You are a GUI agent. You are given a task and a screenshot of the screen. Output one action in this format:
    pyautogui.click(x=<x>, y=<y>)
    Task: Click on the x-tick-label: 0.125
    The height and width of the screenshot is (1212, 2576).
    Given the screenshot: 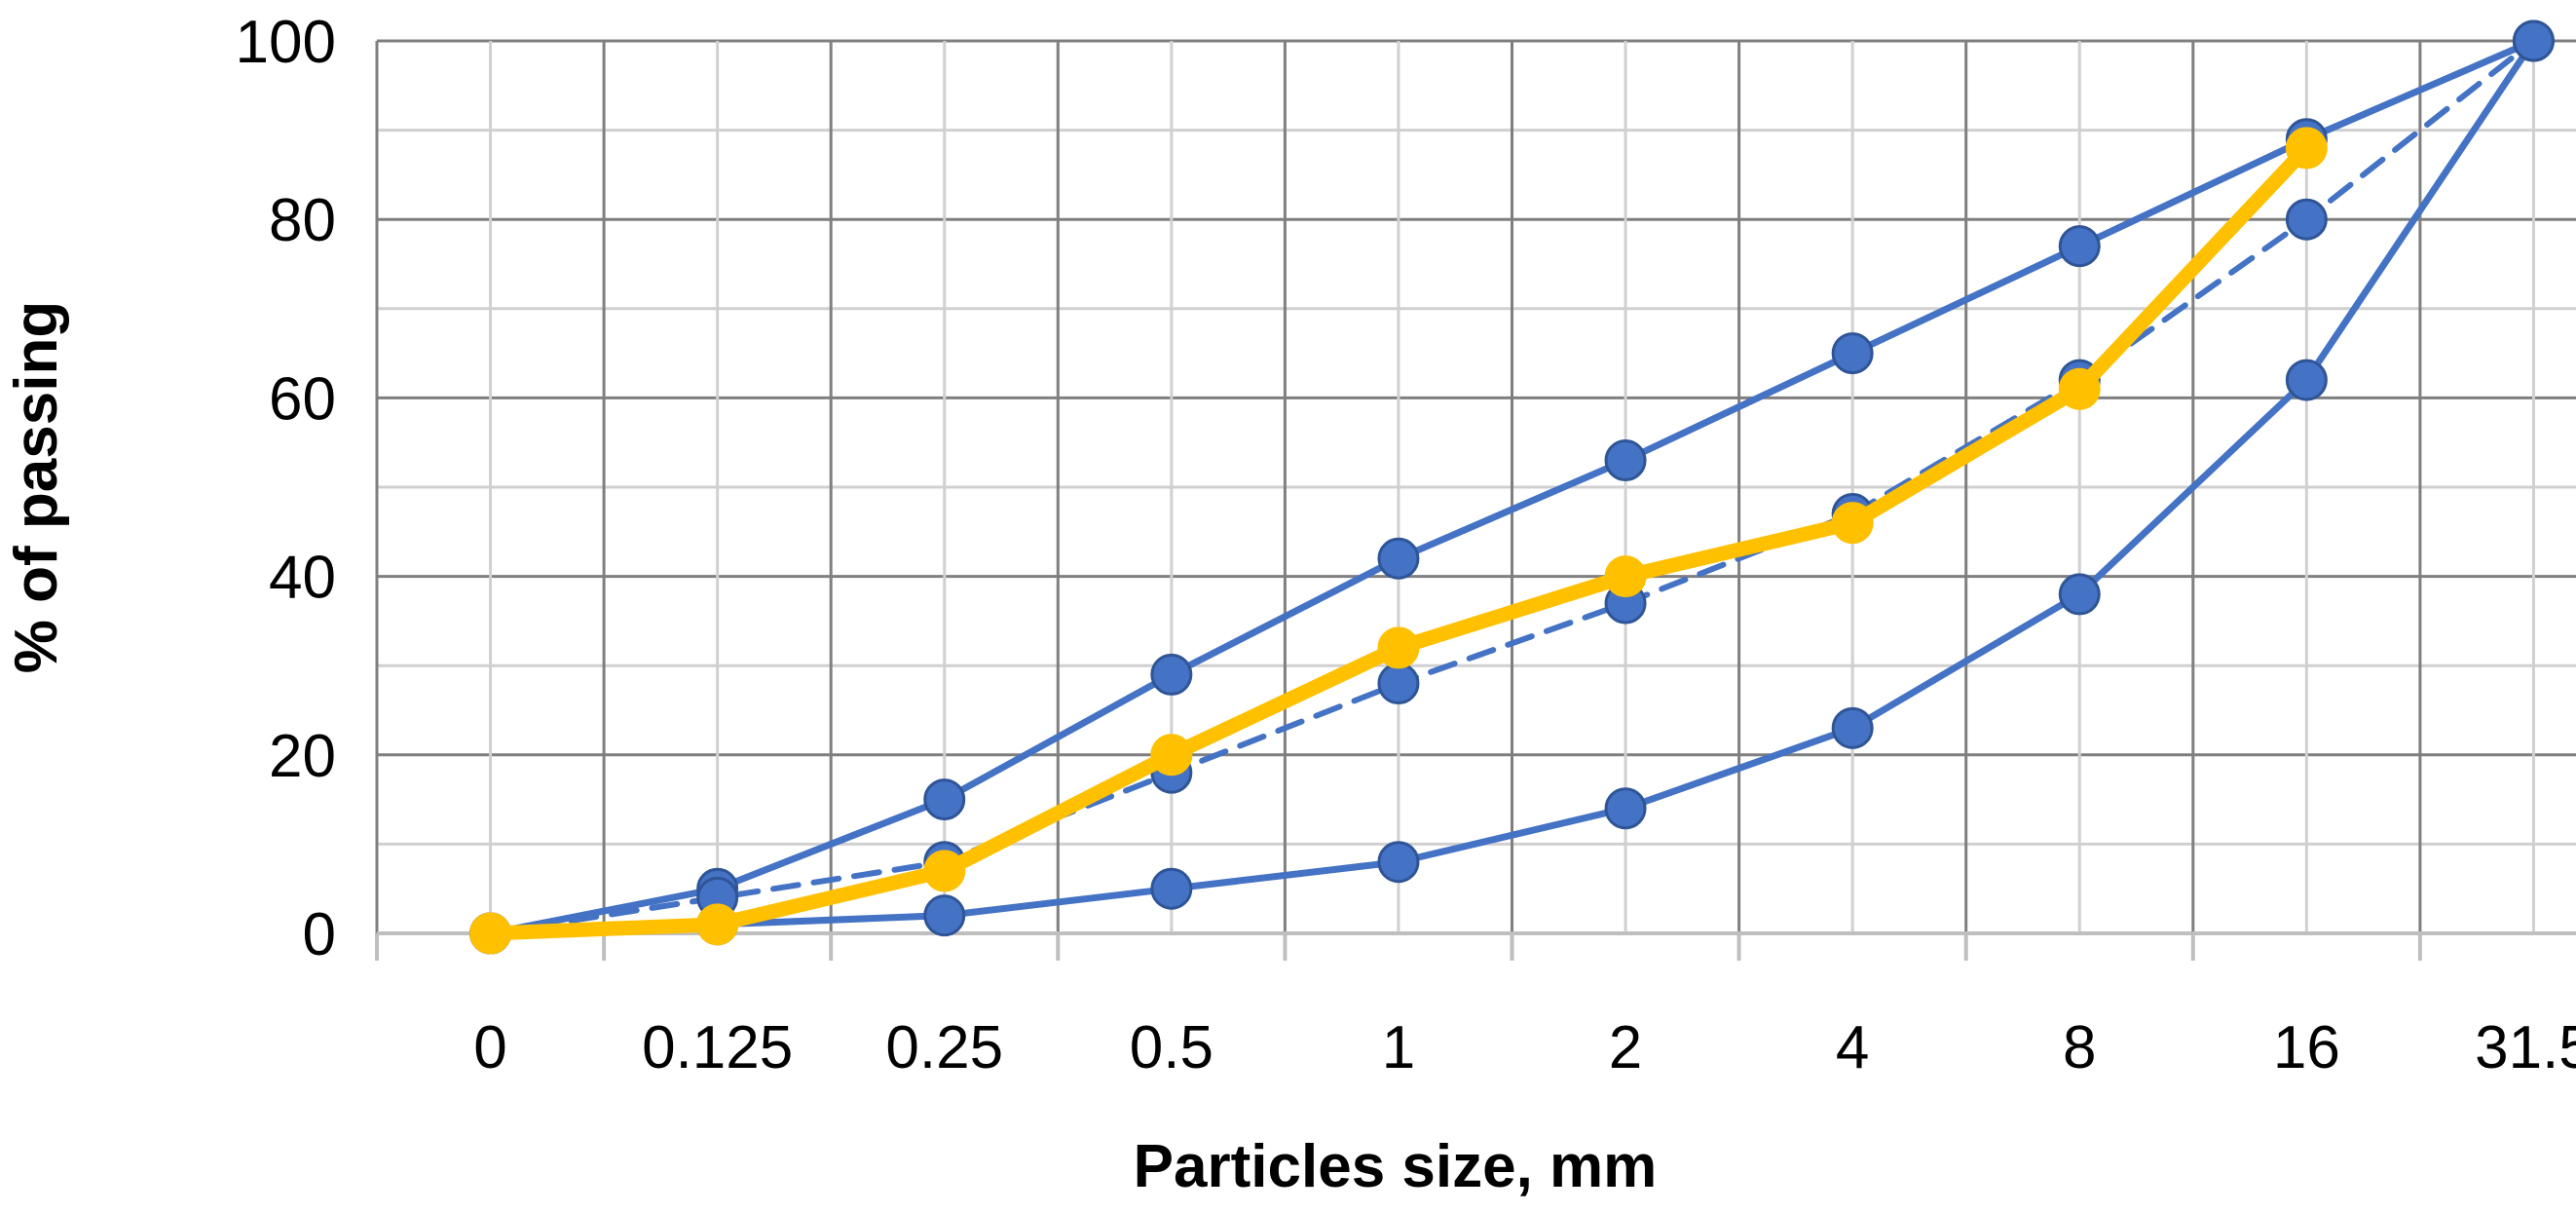 What is the action you would take?
    pyautogui.click(x=717, y=1048)
    